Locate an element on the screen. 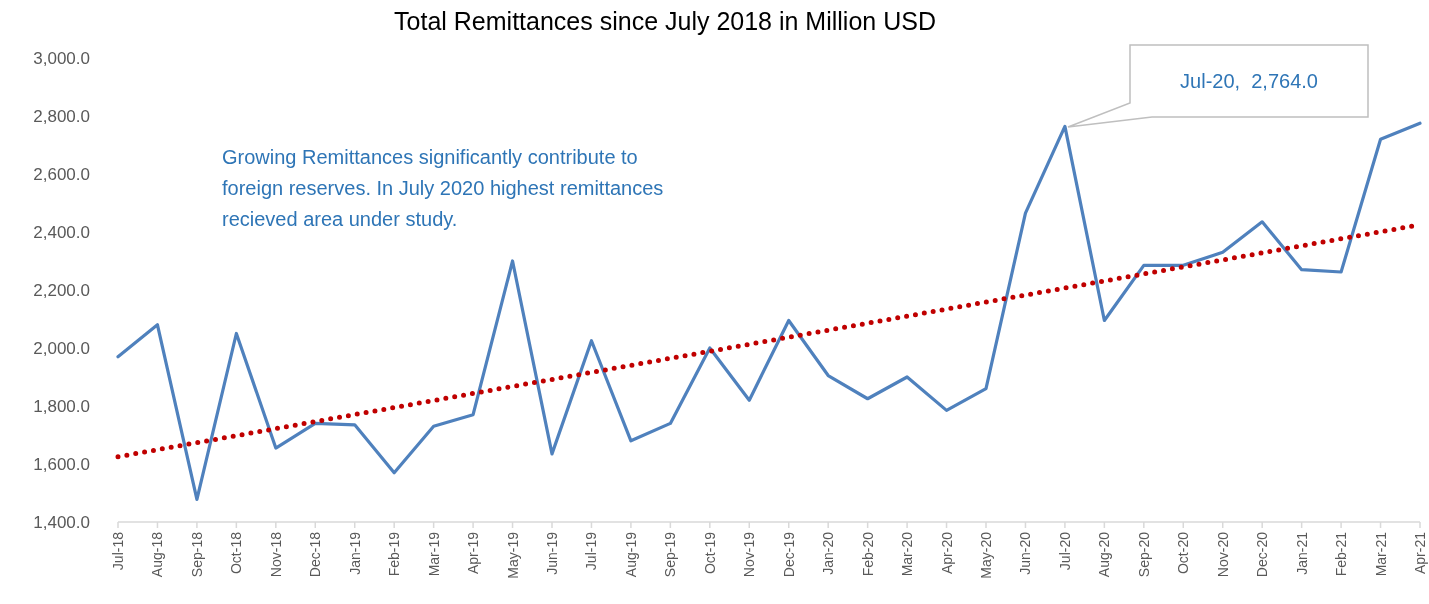  x-tick-label: Jul-19 is located at coordinates (591, 551).